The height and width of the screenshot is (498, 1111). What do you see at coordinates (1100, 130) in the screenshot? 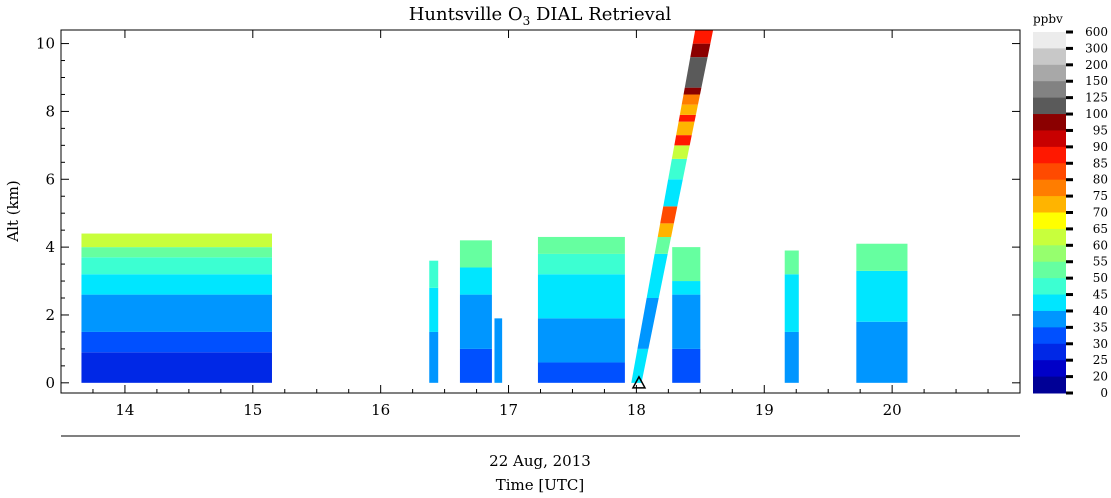
I see `colorbar-tick-label: 95` at bounding box center [1100, 130].